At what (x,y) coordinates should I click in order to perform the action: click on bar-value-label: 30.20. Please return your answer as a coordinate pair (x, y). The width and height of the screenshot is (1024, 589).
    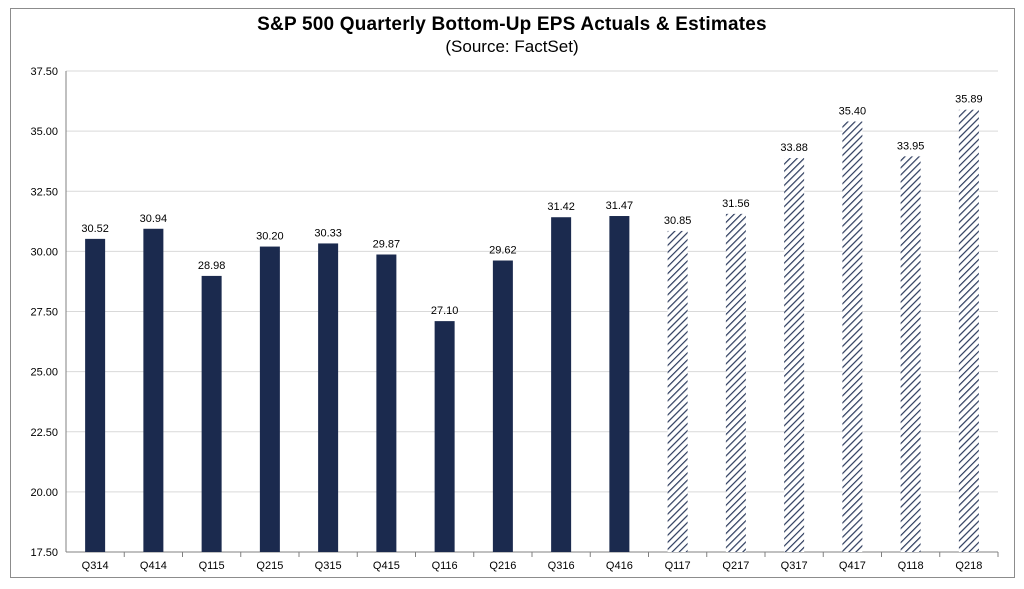
    Looking at the image, I should click on (270, 237).